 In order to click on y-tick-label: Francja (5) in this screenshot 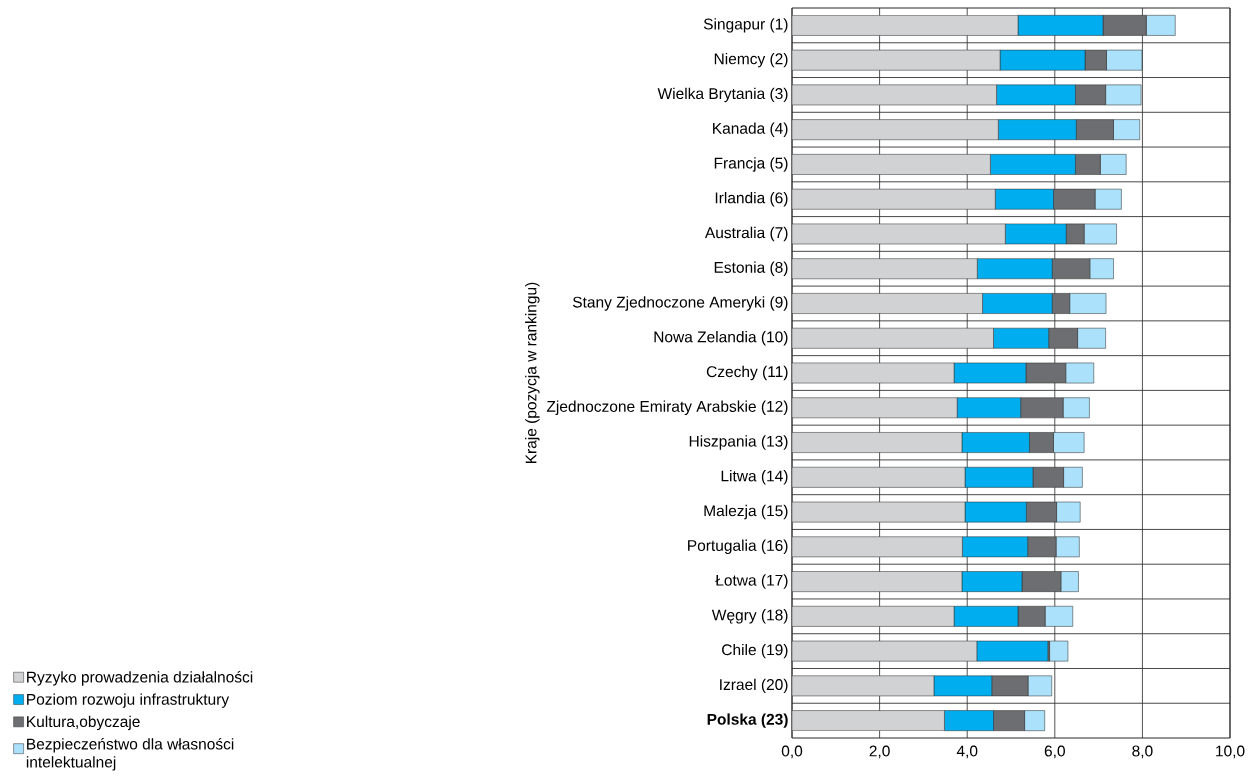, I will do `click(751, 164)`.